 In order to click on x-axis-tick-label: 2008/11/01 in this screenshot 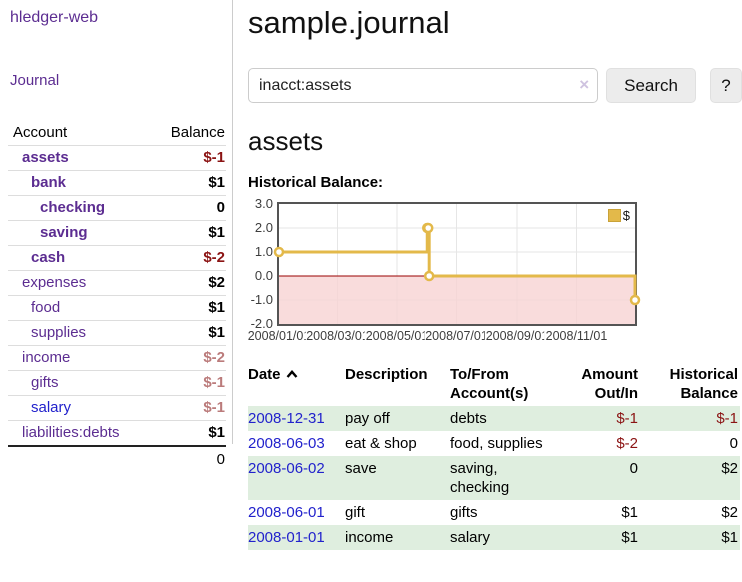, I will do `click(576, 336)`.